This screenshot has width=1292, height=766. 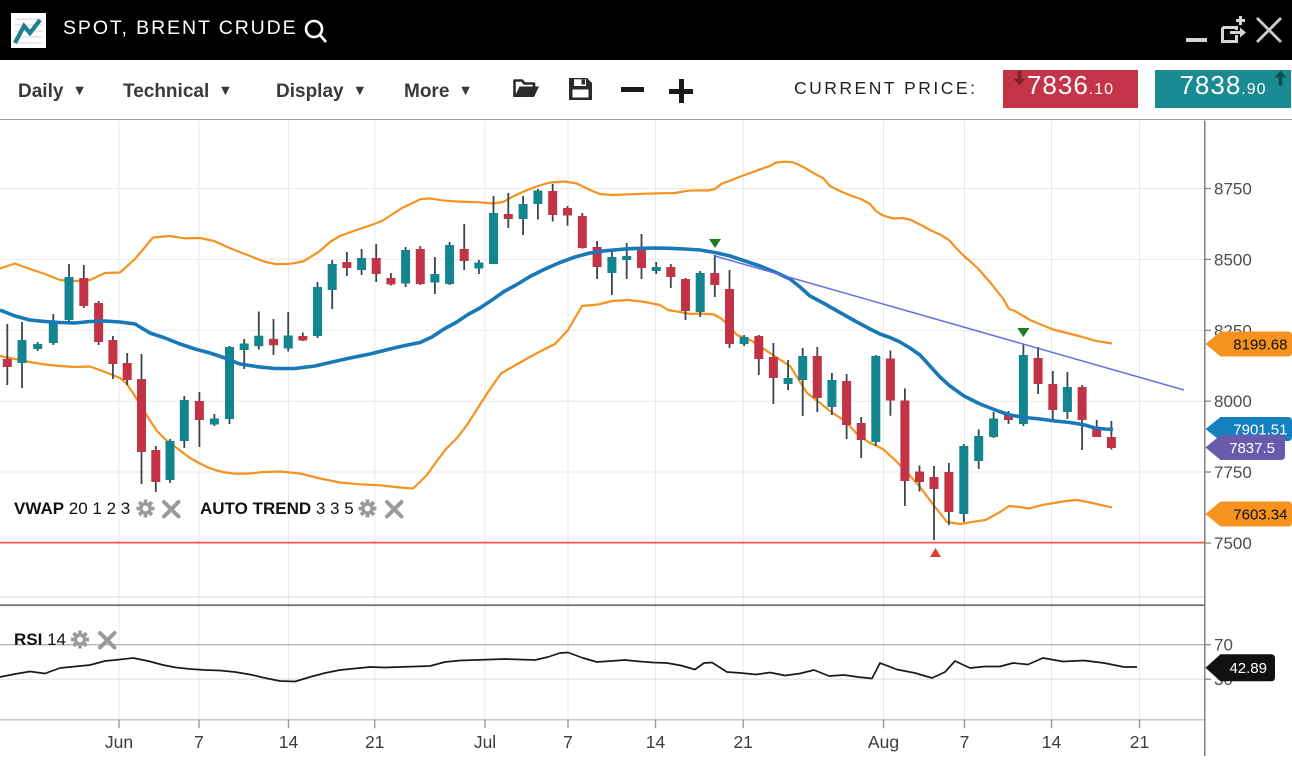 What do you see at coordinates (119, 742) in the screenshot?
I see `svg-text: Jun` at bounding box center [119, 742].